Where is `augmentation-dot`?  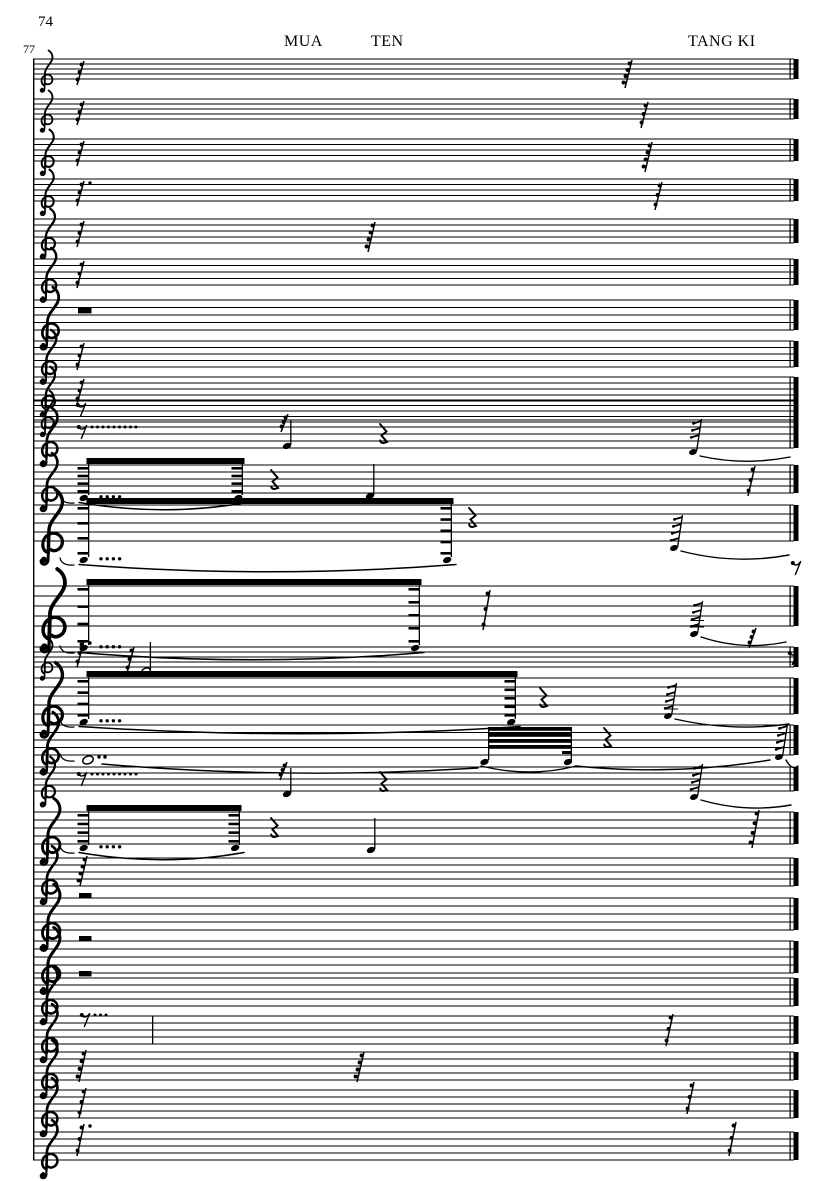 augmentation-dot is located at coordinates (105, 757).